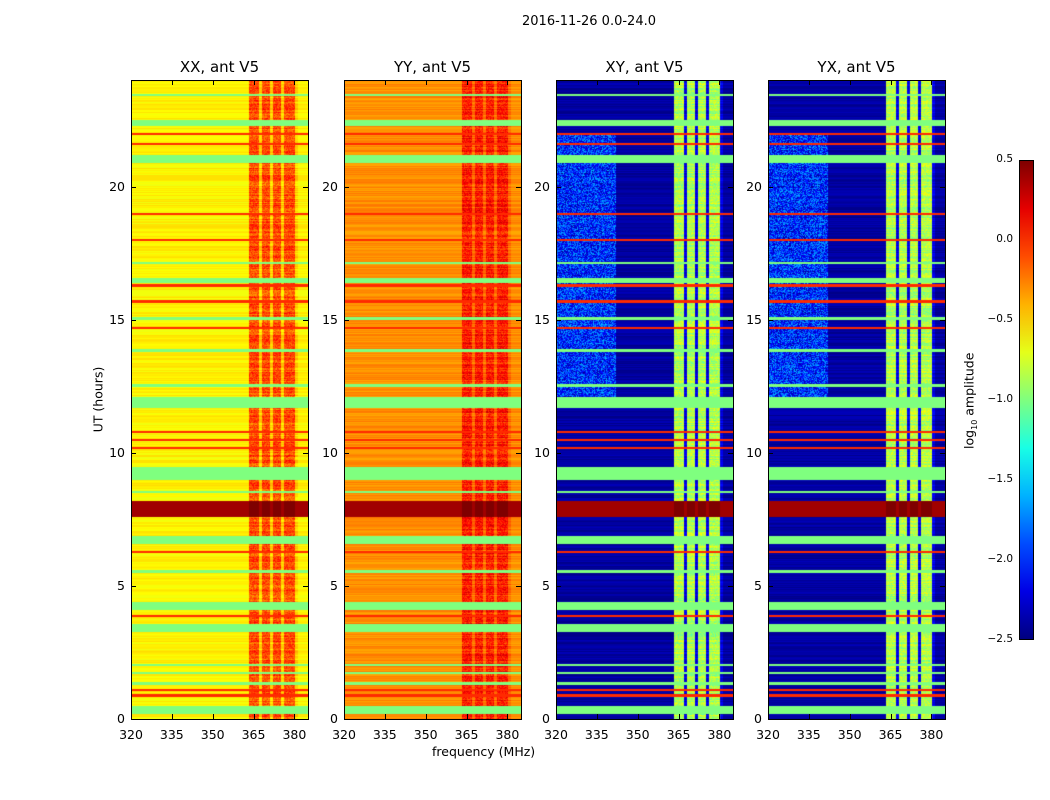 The width and height of the screenshot is (1050, 800). Describe the element at coordinates (98, 399) in the screenshot. I see `y-axis-label: UT (hours)` at that location.